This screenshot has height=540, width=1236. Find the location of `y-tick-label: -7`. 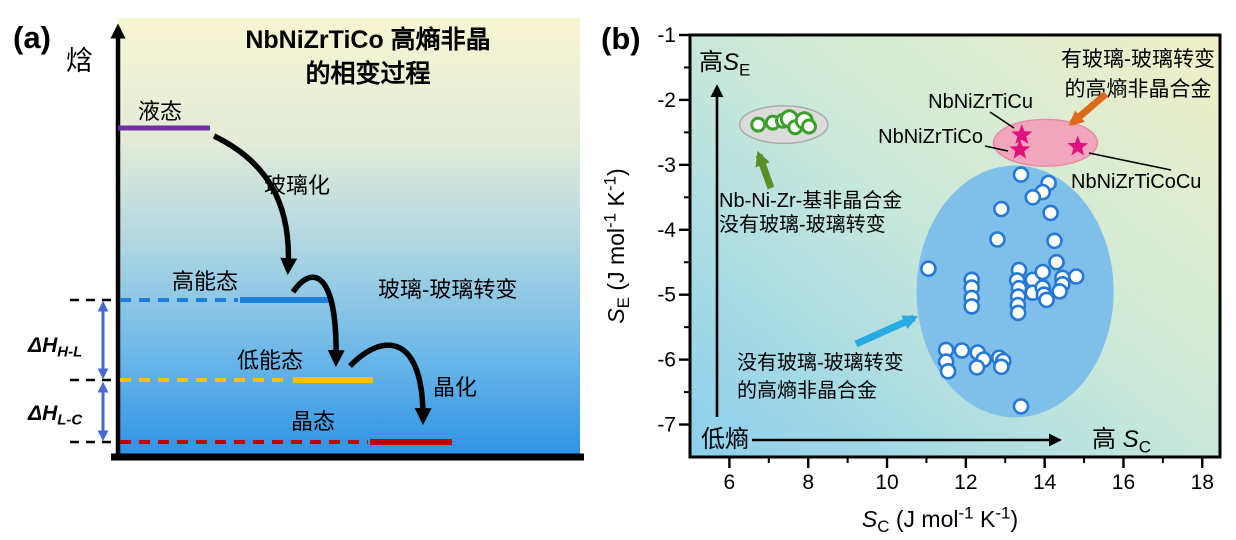

y-tick-label: -7 is located at coordinates (666, 425).